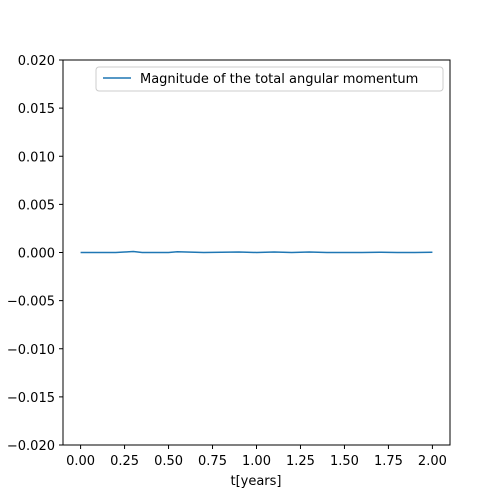  I want to click on y-tick-label: 0.000, so click(36, 254).